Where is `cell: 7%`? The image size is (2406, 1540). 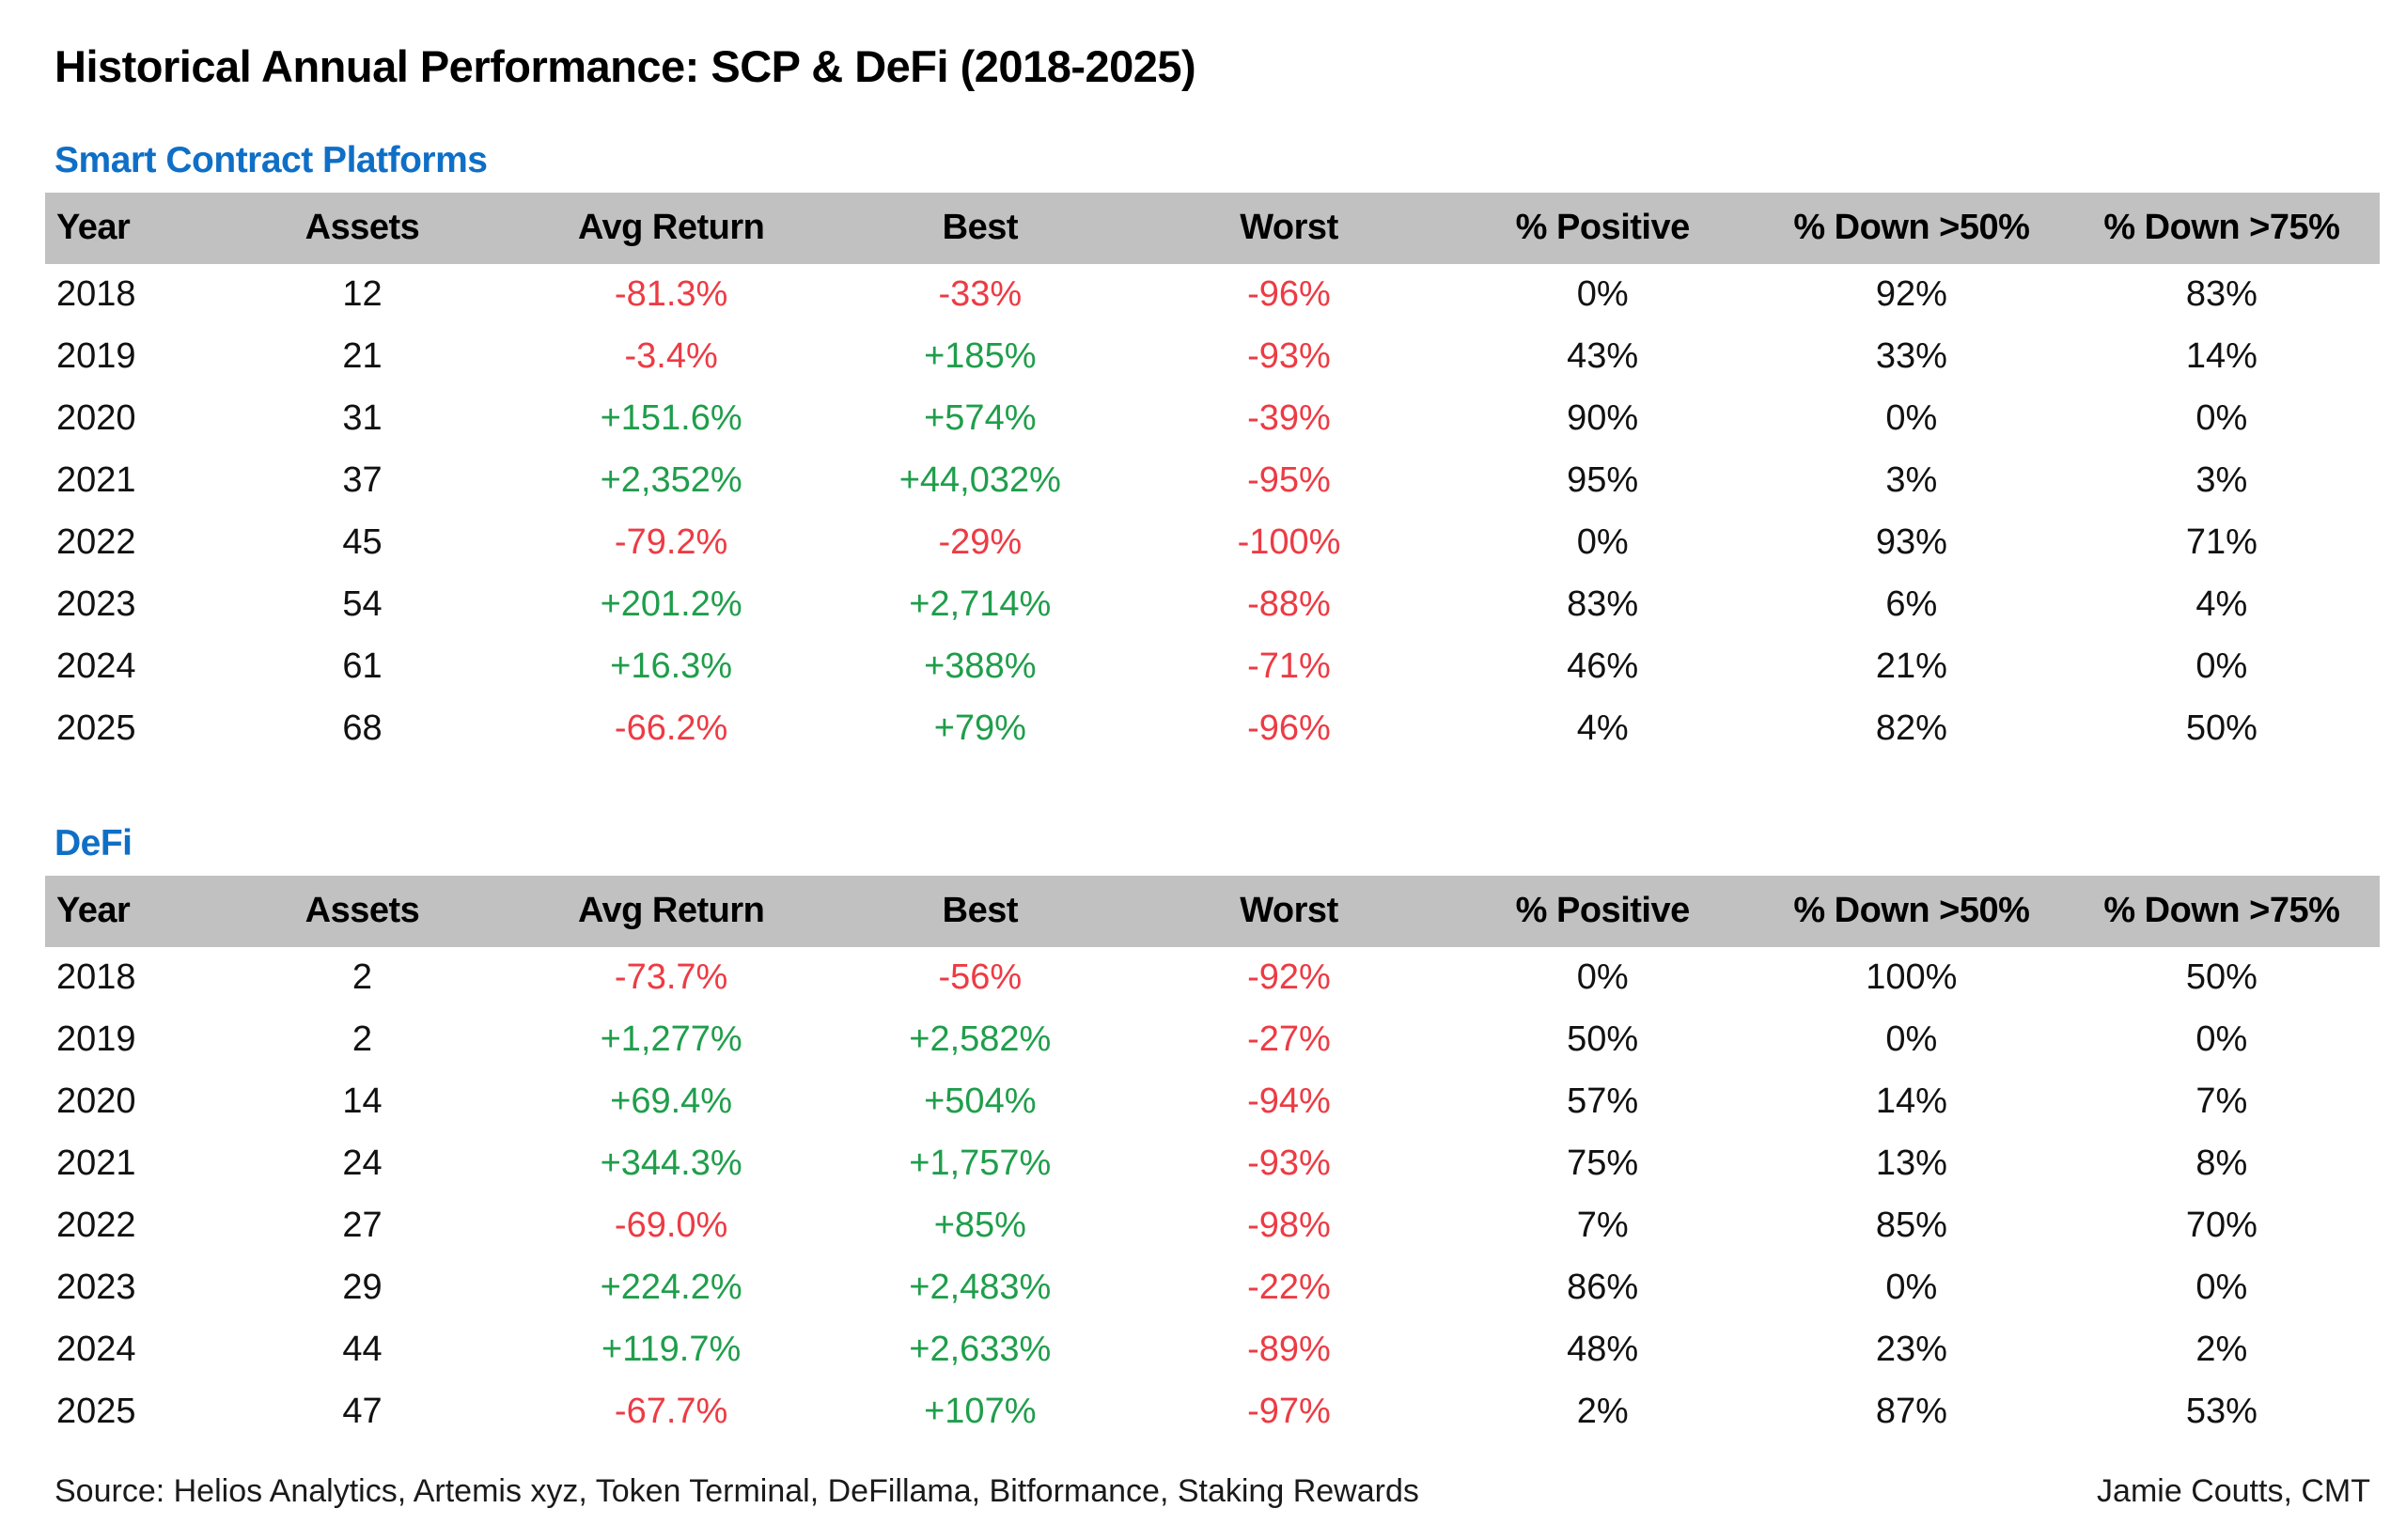
cell: 7% is located at coordinates (1602, 1226).